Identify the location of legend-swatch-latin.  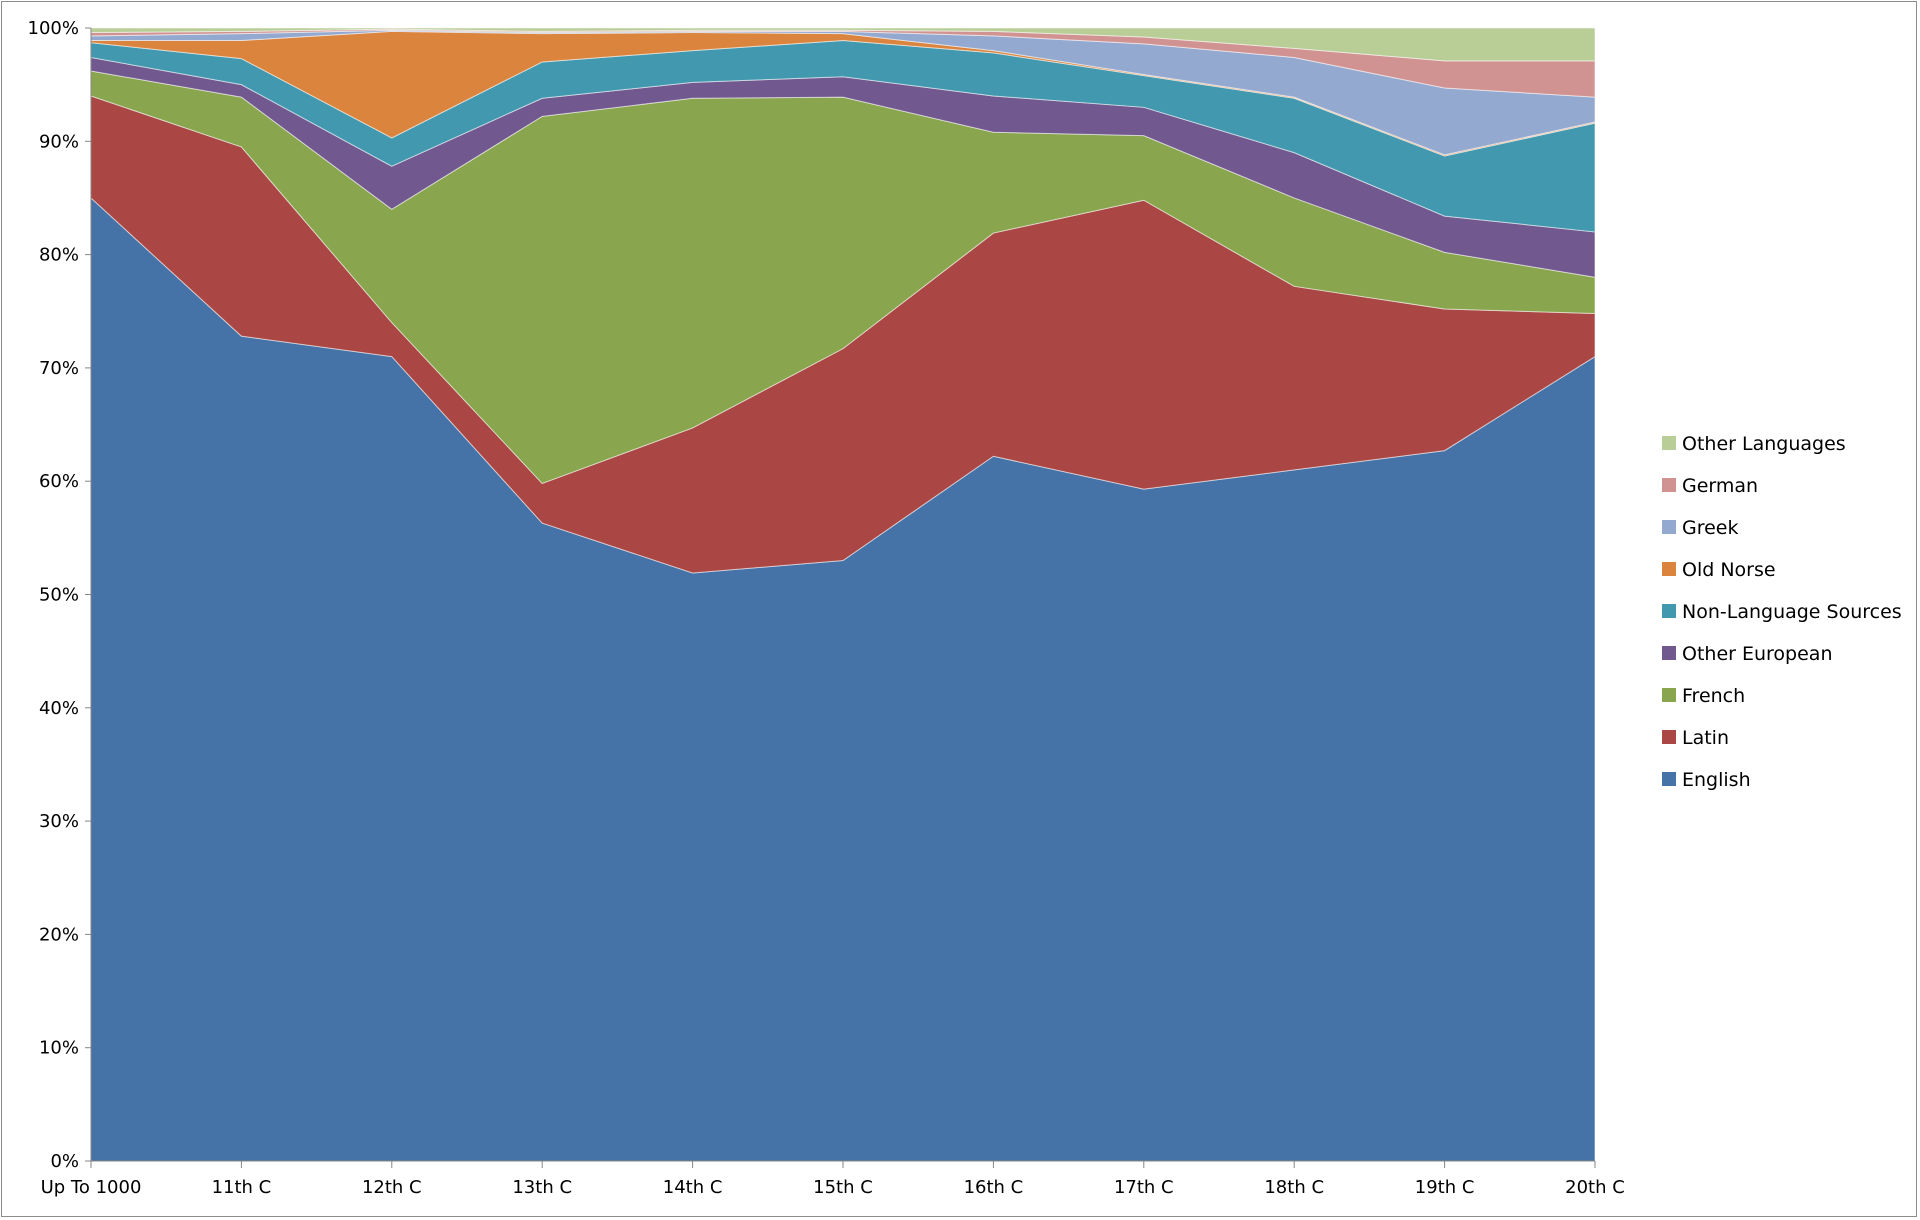
(1669, 737).